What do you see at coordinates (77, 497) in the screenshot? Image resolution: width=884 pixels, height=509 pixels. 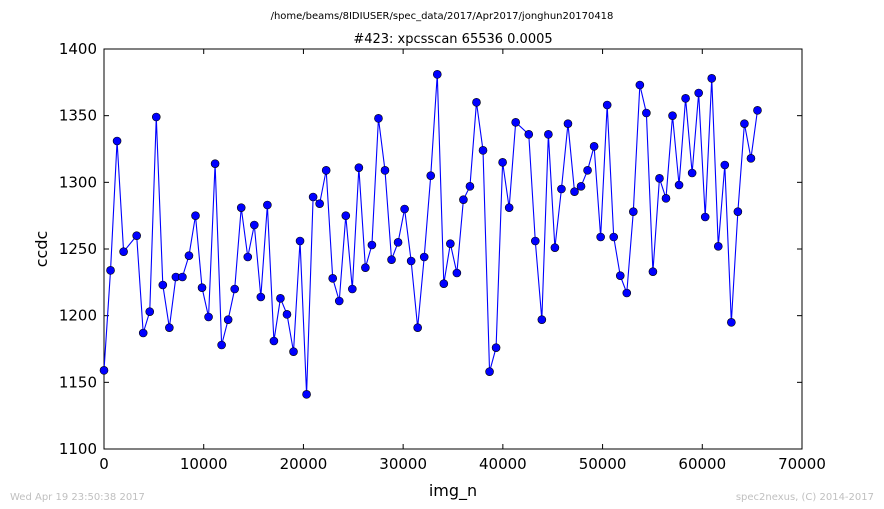 I see `footer-timestamp: Wed Apr 19 23:50:38 2017` at bounding box center [77, 497].